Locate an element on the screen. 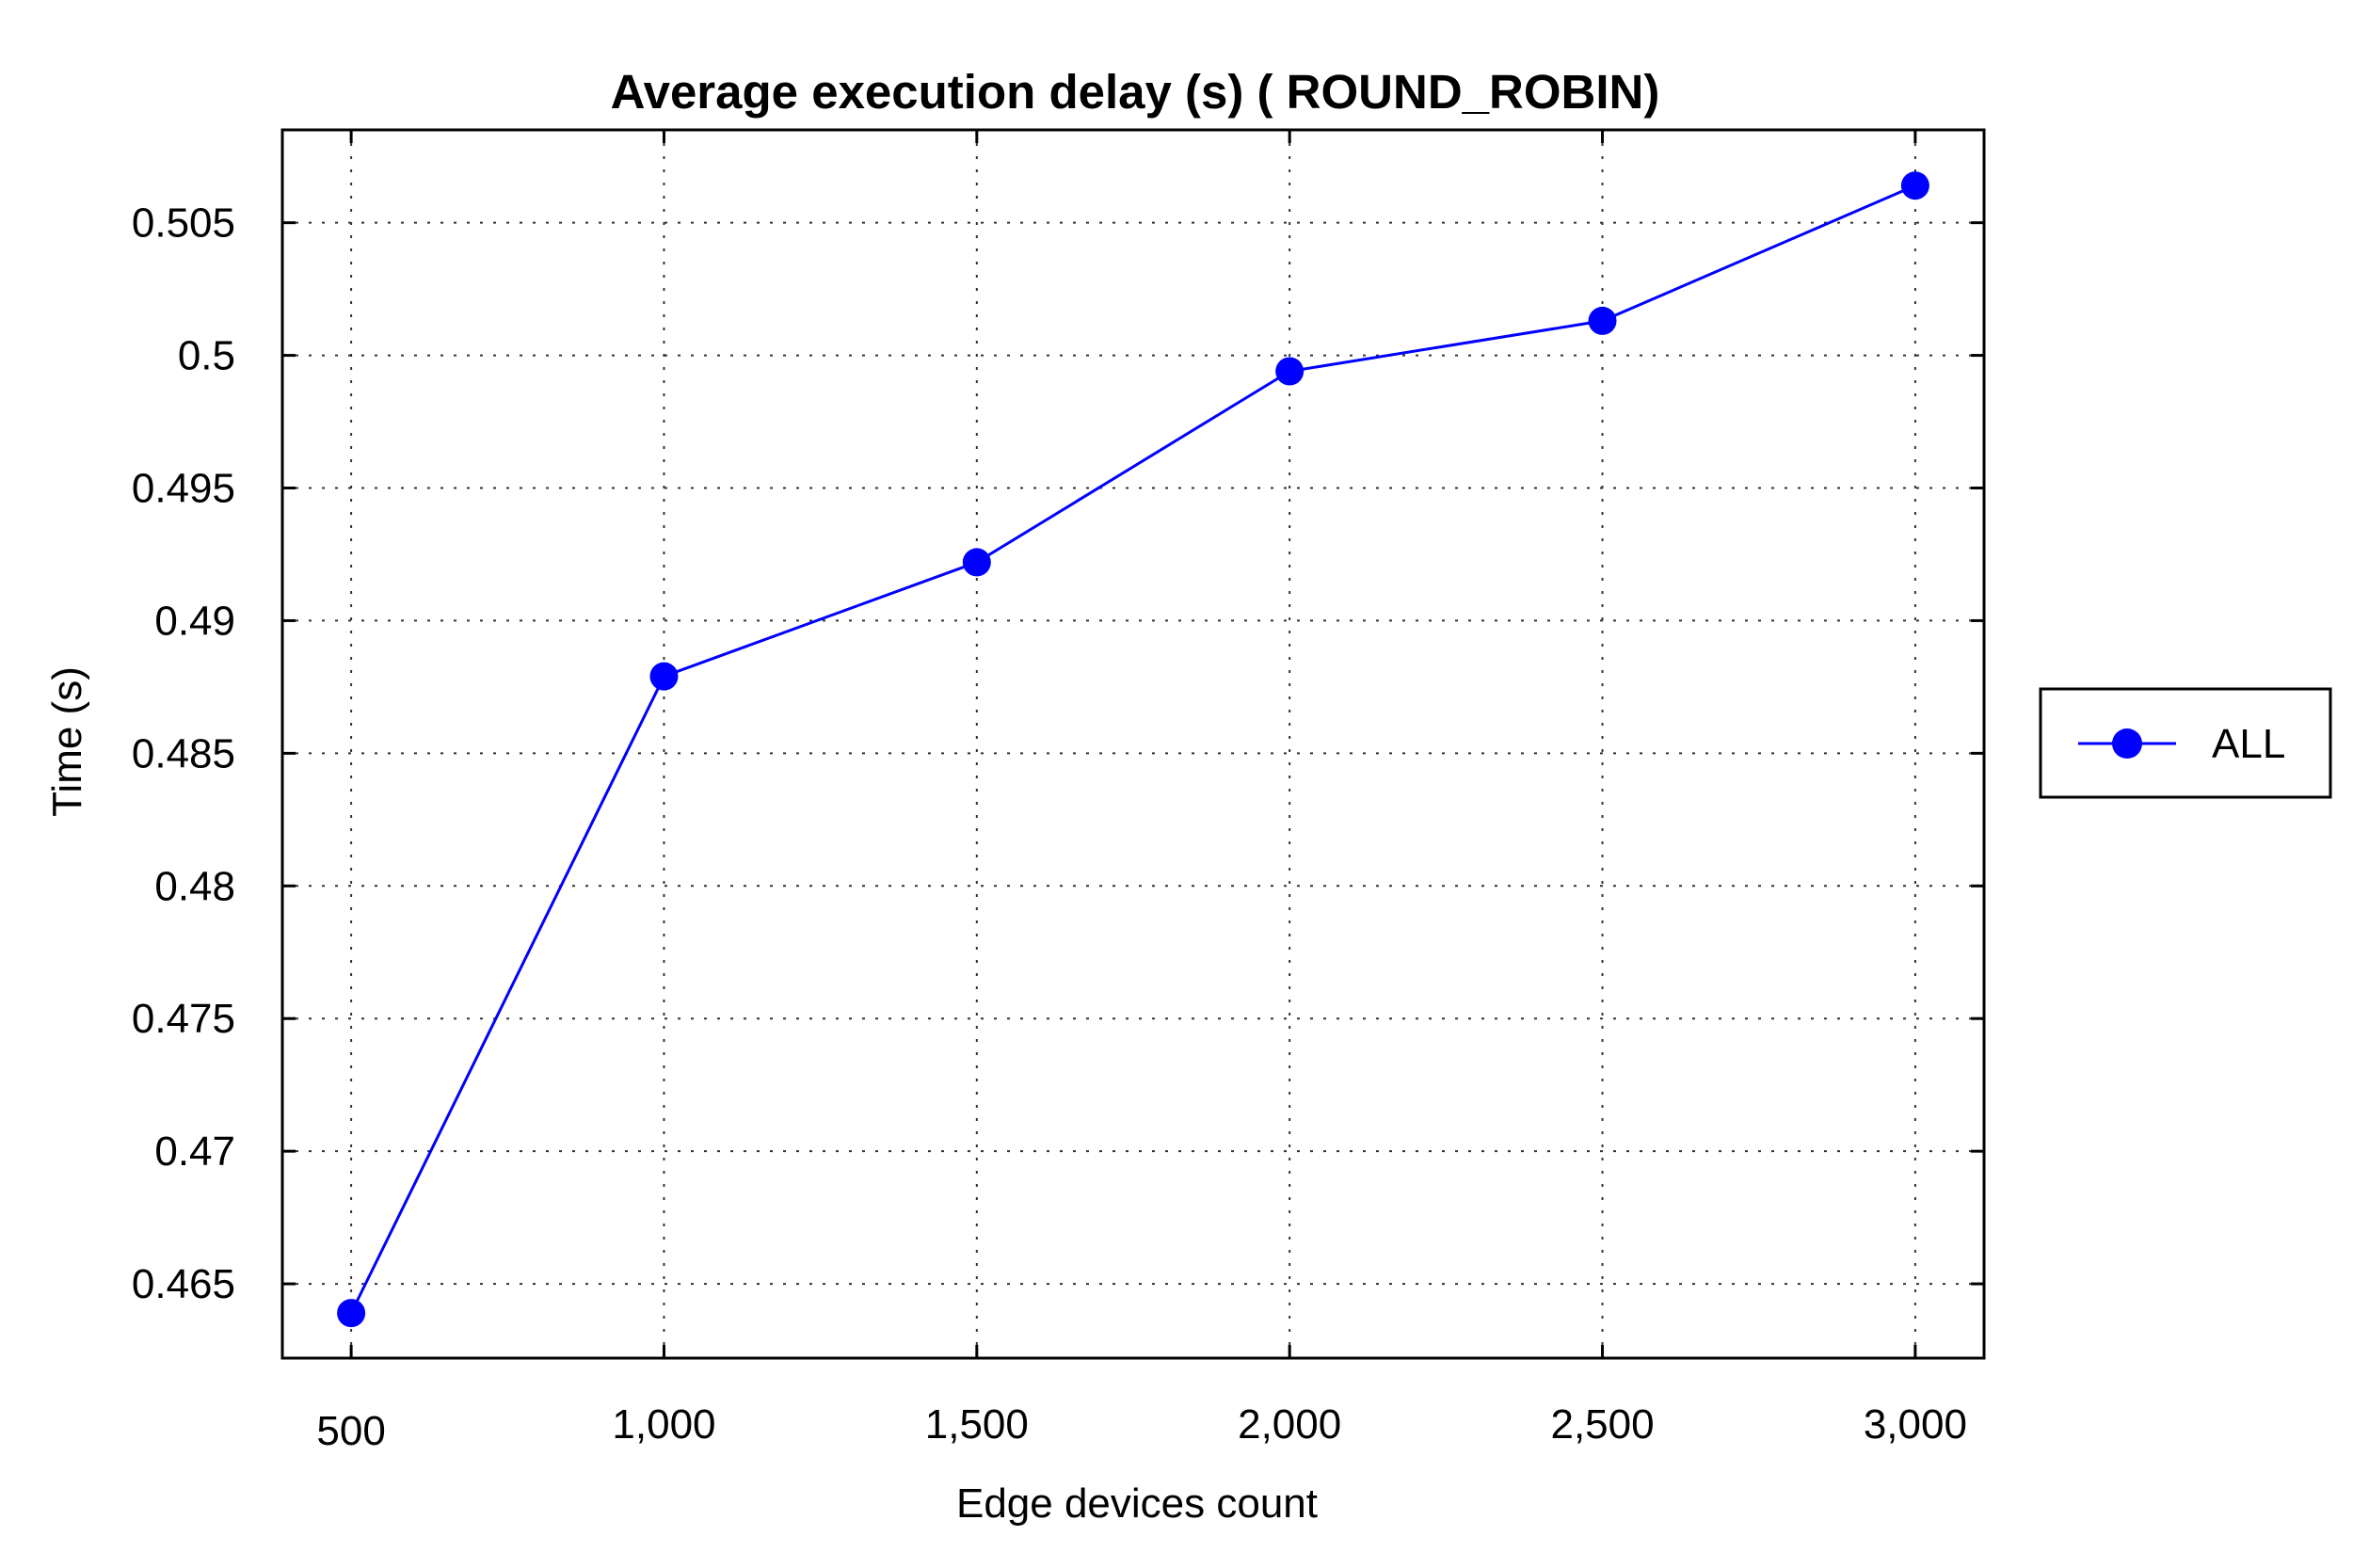 Image resolution: width=2353 pixels, height=1568 pixels. legend-label-all: ALL is located at coordinates (2248, 744).